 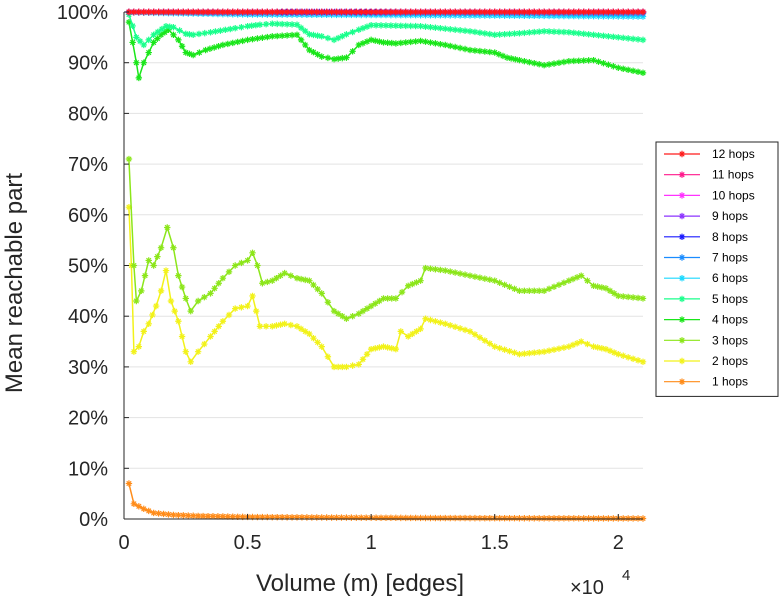 What do you see at coordinates (730, 237) in the screenshot?
I see `legend-label: 8 hops` at bounding box center [730, 237].